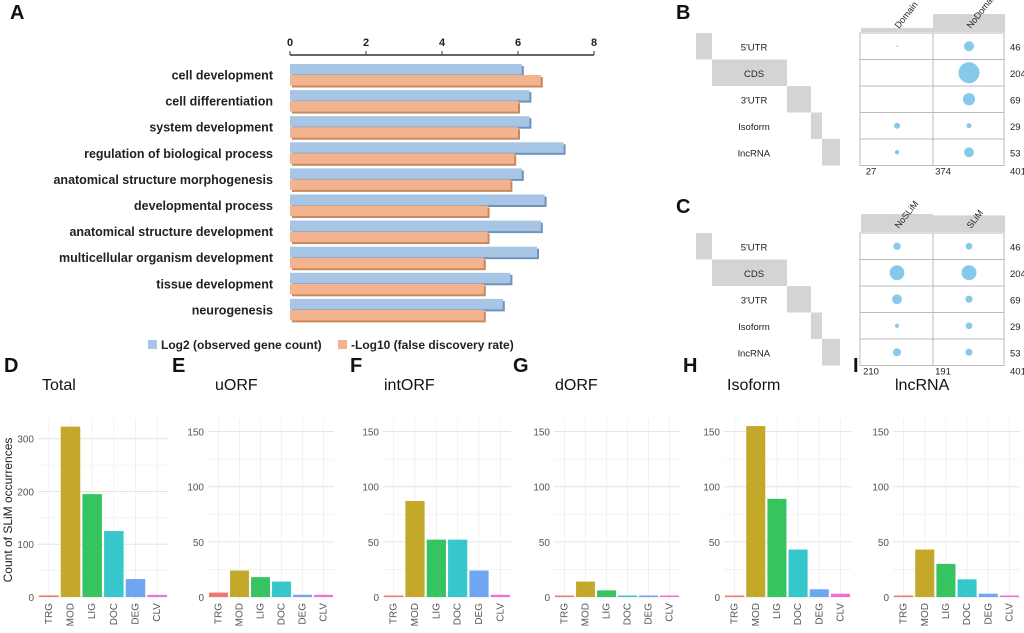 Image resolution: width=1024 pixels, height=633 pixels. What do you see at coordinates (241, 345) in the screenshot?
I see `a-legend-label: Log2 (observed gene count)` at bounding box center [241, 345].